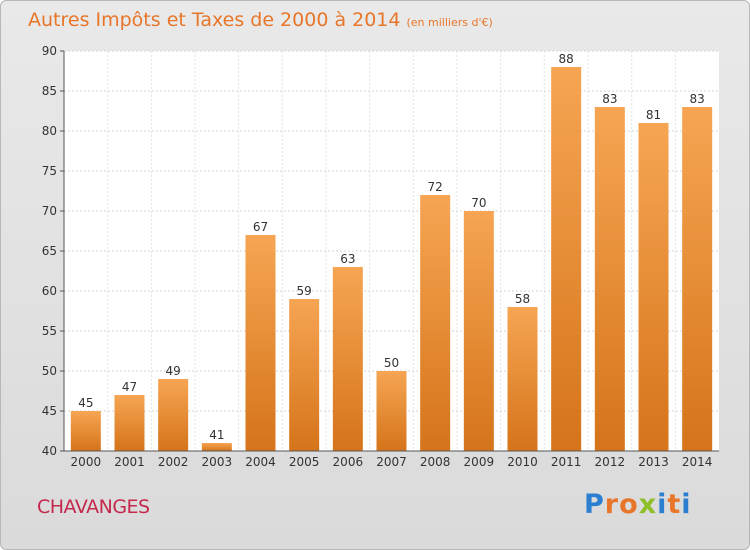  What do you see at coordinates (260, 343) in the screenshot?
I see `bar-2004` at bounding box center [260, 343].